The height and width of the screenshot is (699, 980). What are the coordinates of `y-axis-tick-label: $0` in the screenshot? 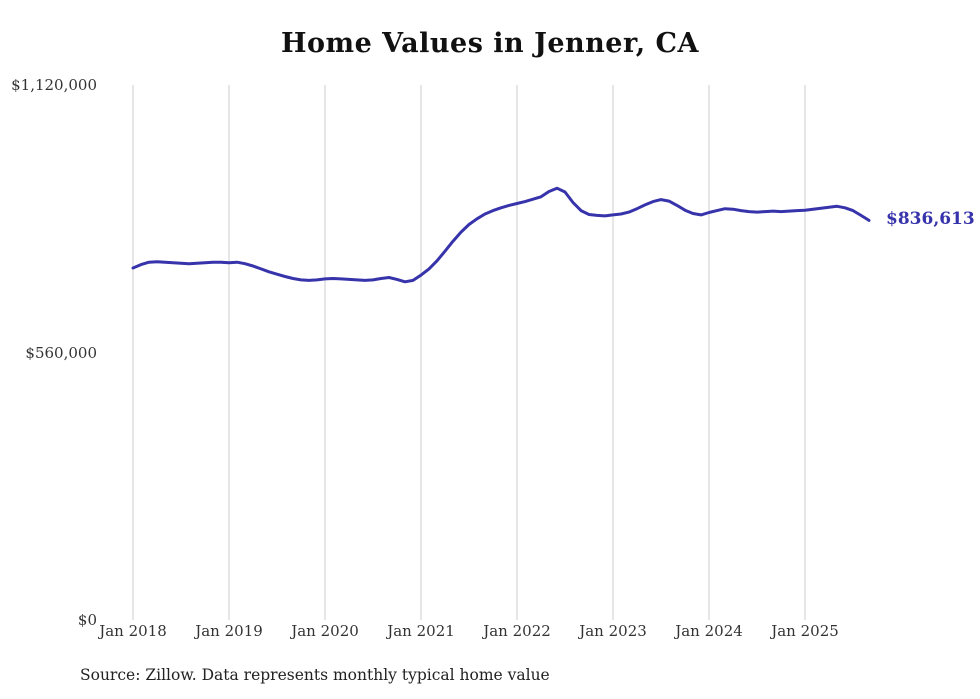 It's located at (87, 620).